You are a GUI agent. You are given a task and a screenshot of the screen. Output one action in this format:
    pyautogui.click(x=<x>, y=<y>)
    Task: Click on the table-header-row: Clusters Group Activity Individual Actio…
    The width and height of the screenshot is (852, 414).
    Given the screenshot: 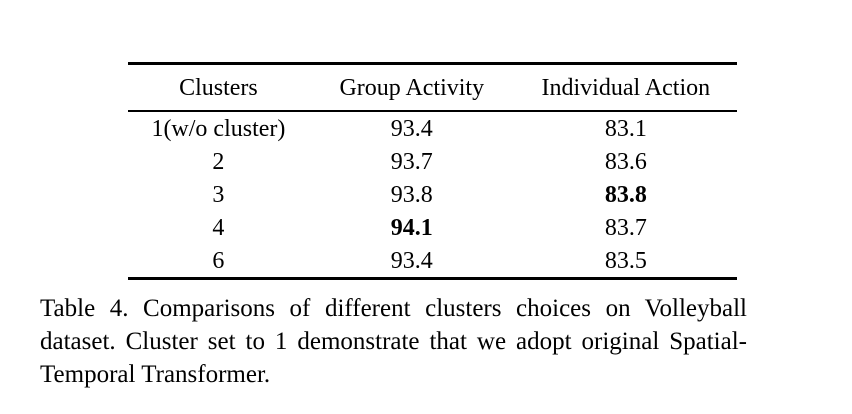 What is the action you would take?
    pyautogui.click(x=432, y=87)
    